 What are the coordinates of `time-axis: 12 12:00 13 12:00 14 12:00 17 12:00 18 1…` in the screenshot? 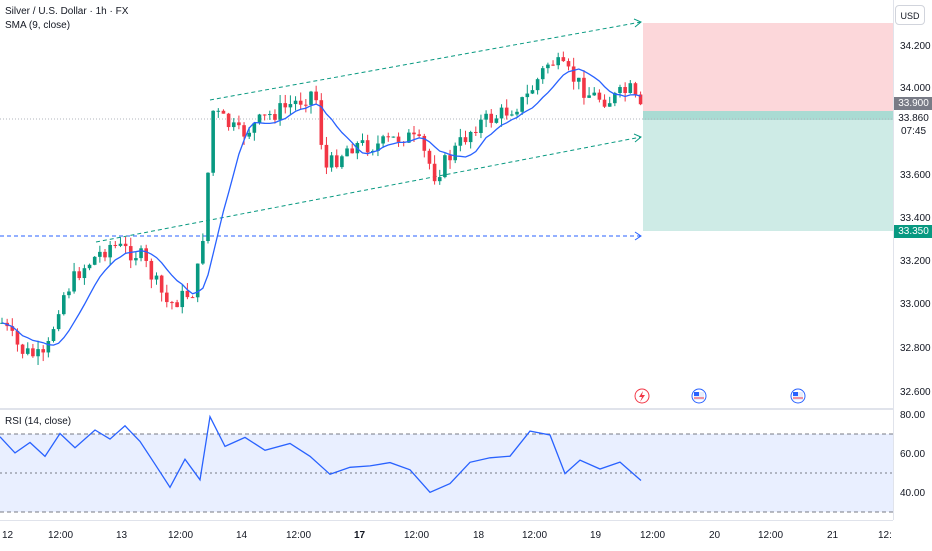 It's located at (446, 535).